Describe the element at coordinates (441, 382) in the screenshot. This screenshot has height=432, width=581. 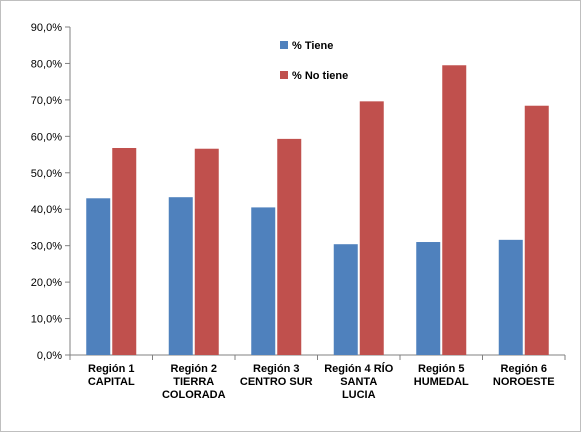
I see `x-category-label-line: HUMEDAL` at that location.